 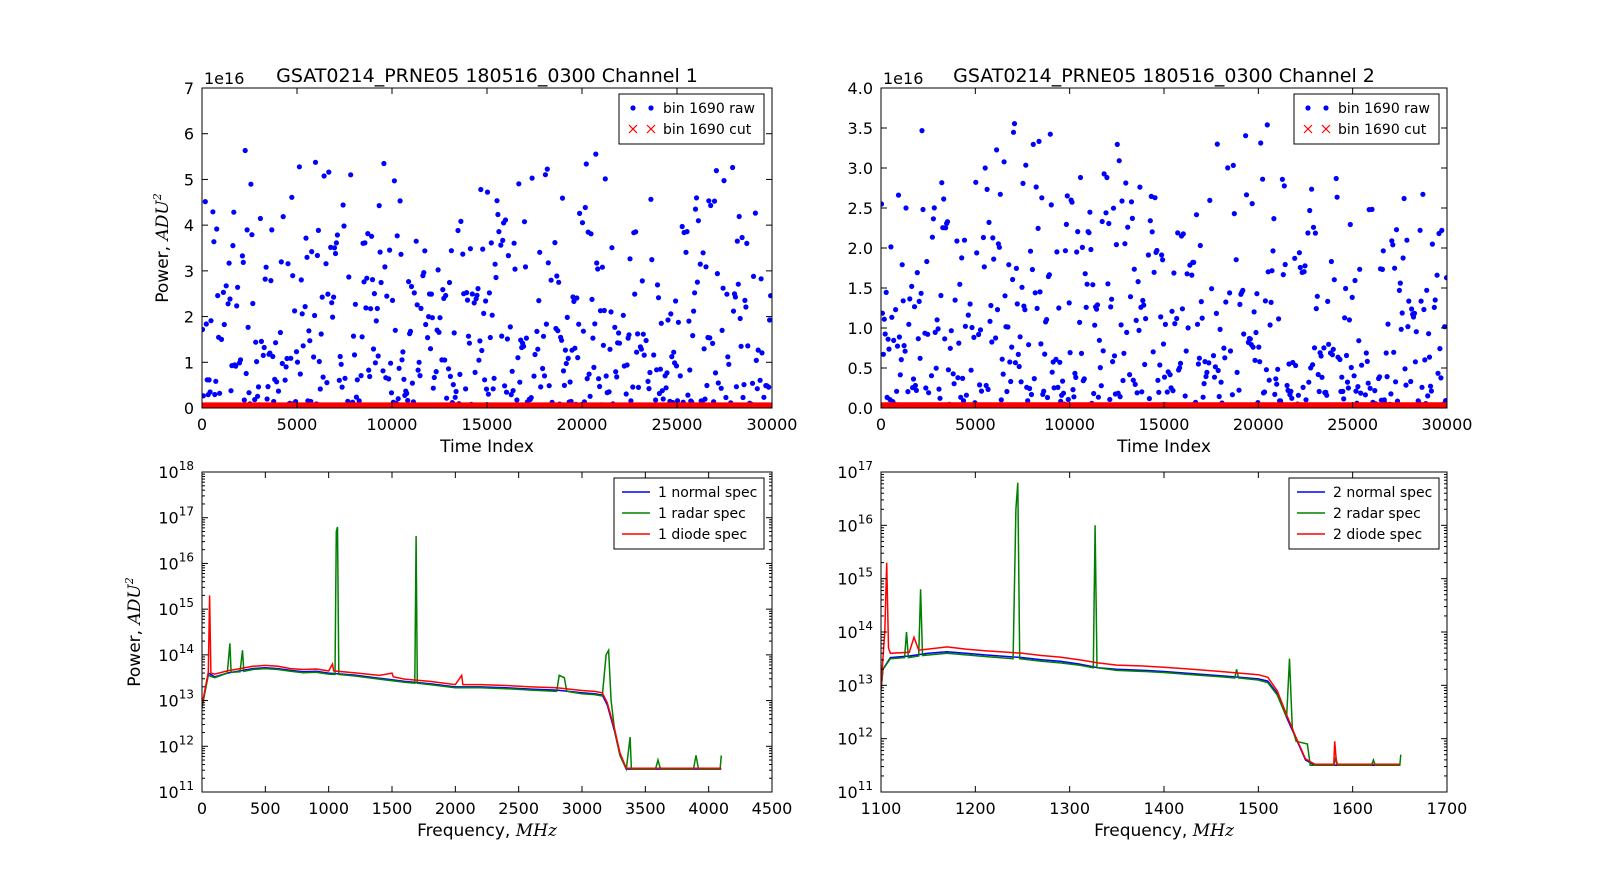 I want to click on x-tick-label: 1700, so click(x=1447, y=808).